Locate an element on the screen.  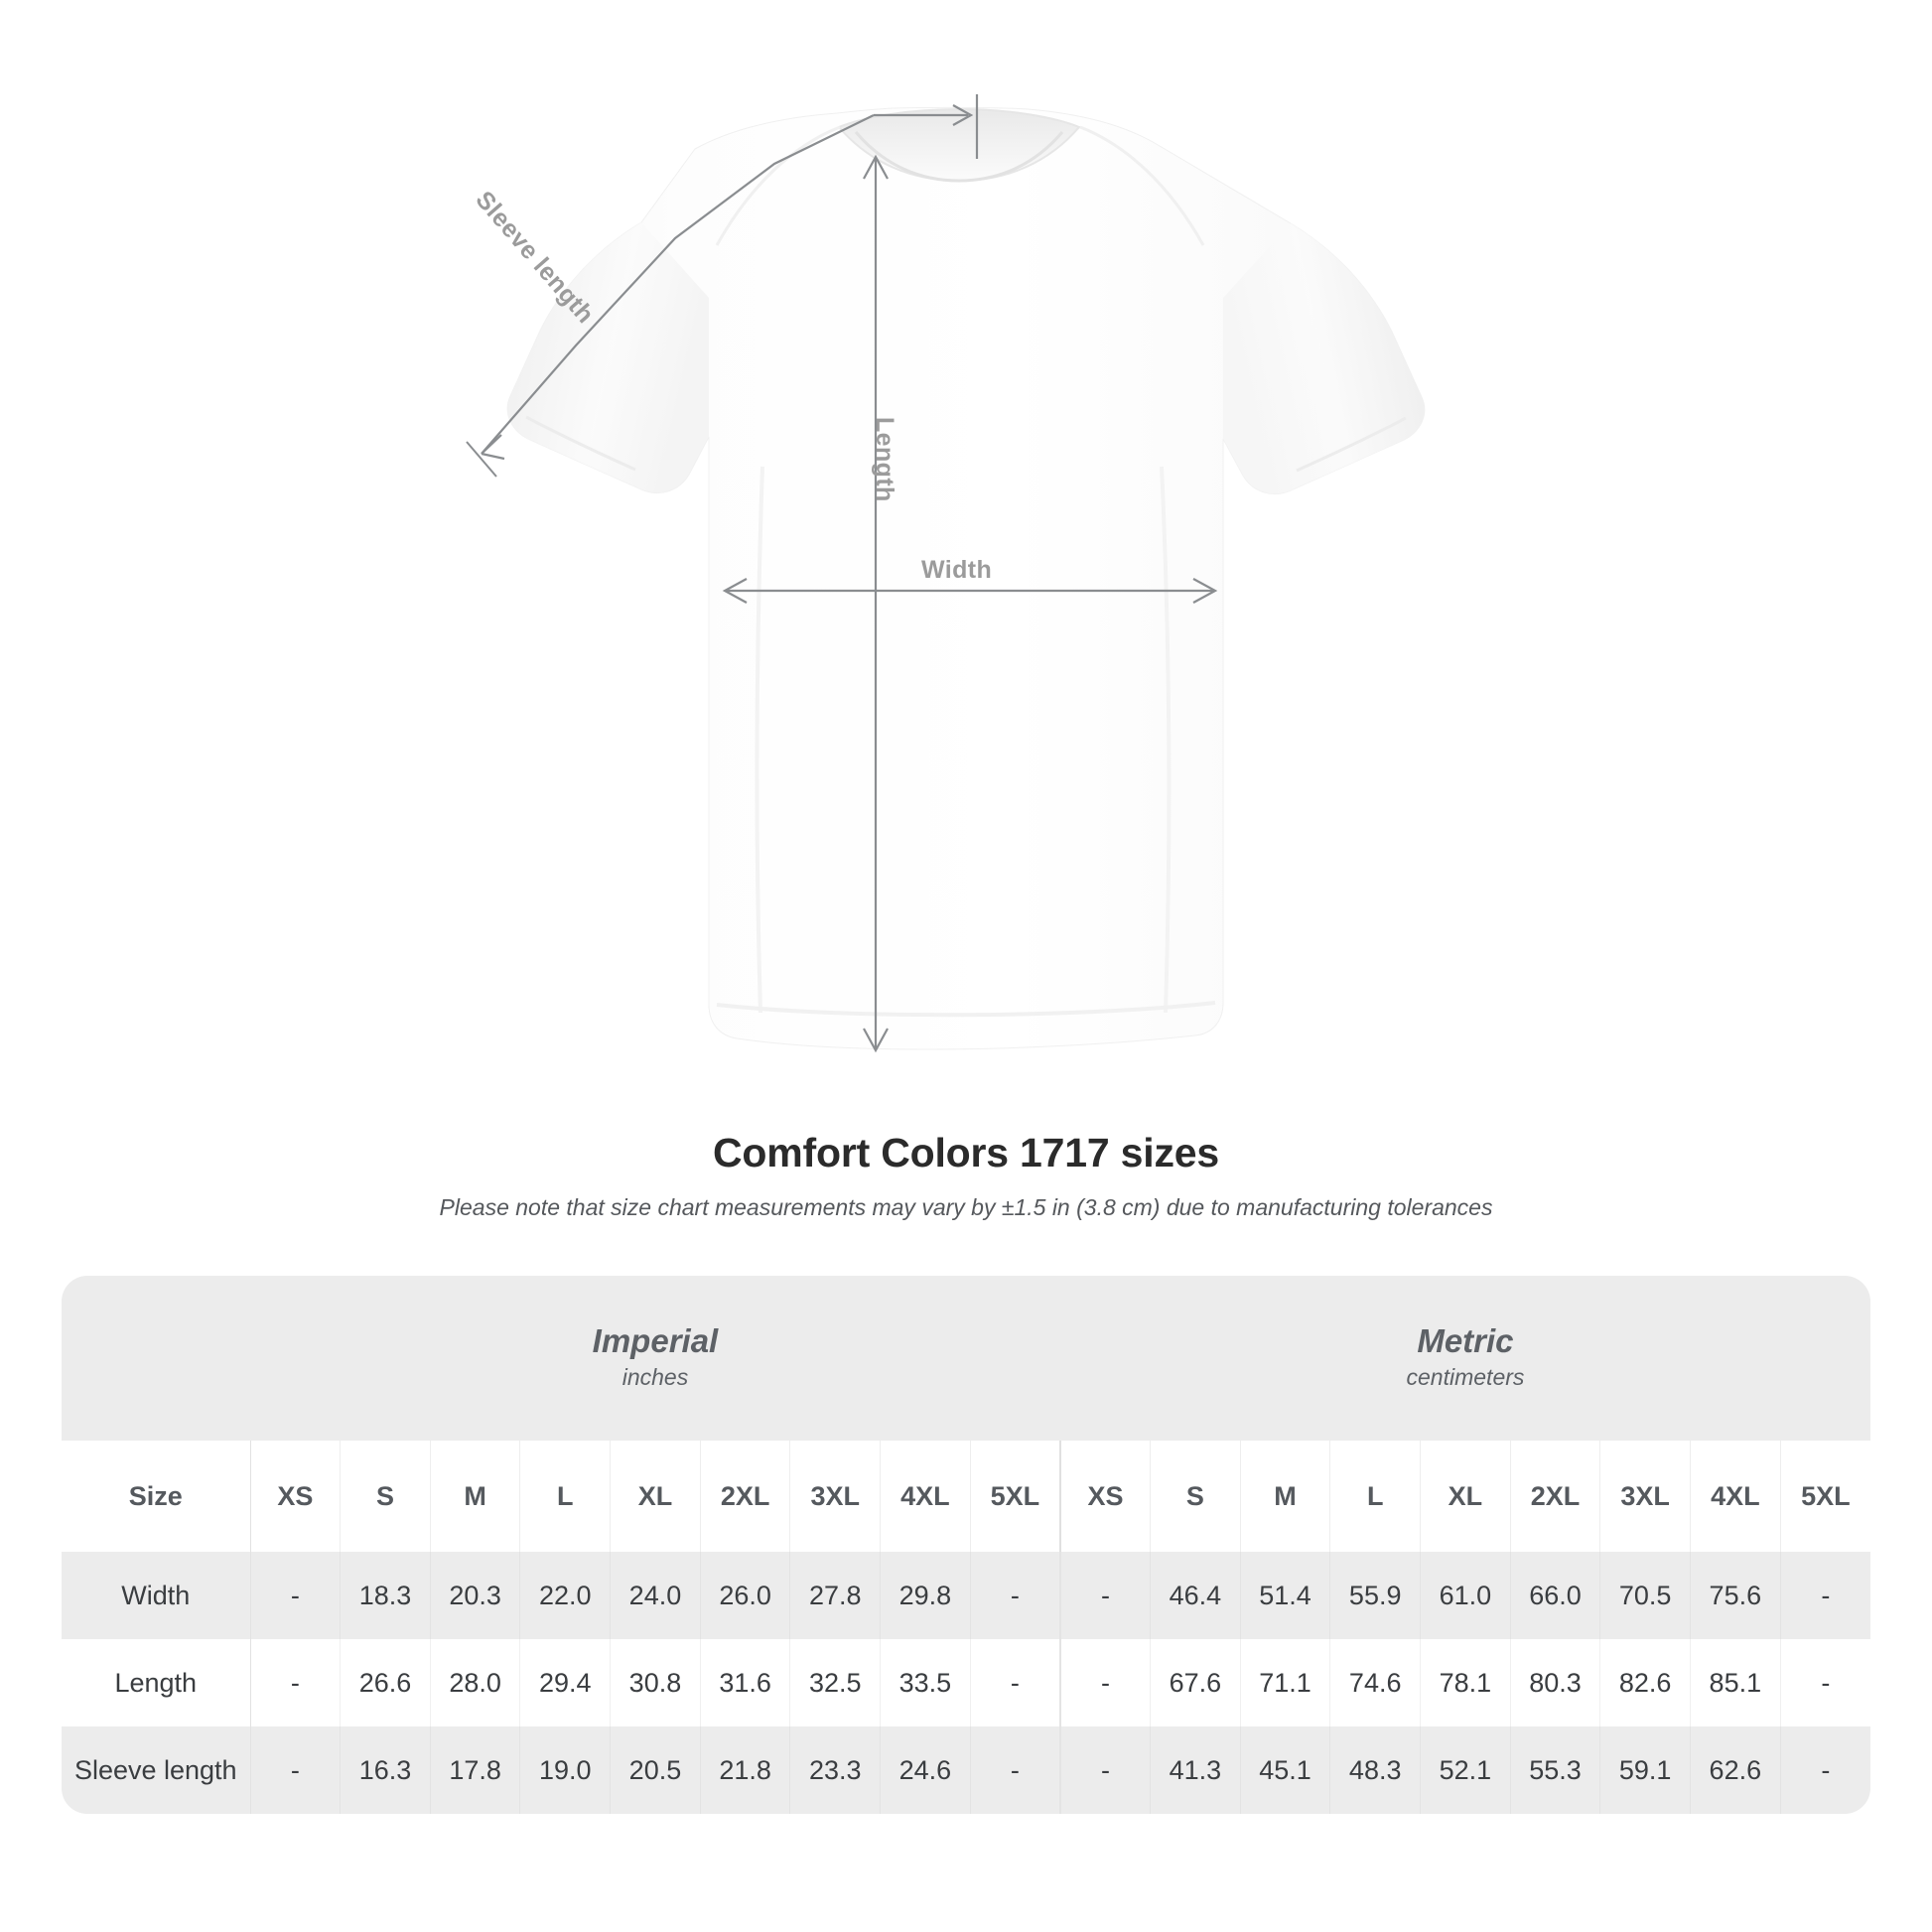
cell-sleeve-metric-2xl: 55.3 is located at coordinates (1555, 1770).